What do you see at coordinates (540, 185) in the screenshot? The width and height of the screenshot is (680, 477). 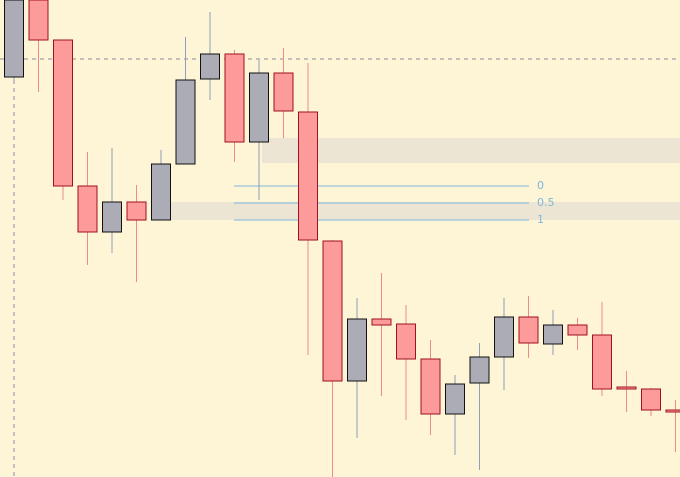 I see `fib-label: 0` at bounding box center [540, 185].